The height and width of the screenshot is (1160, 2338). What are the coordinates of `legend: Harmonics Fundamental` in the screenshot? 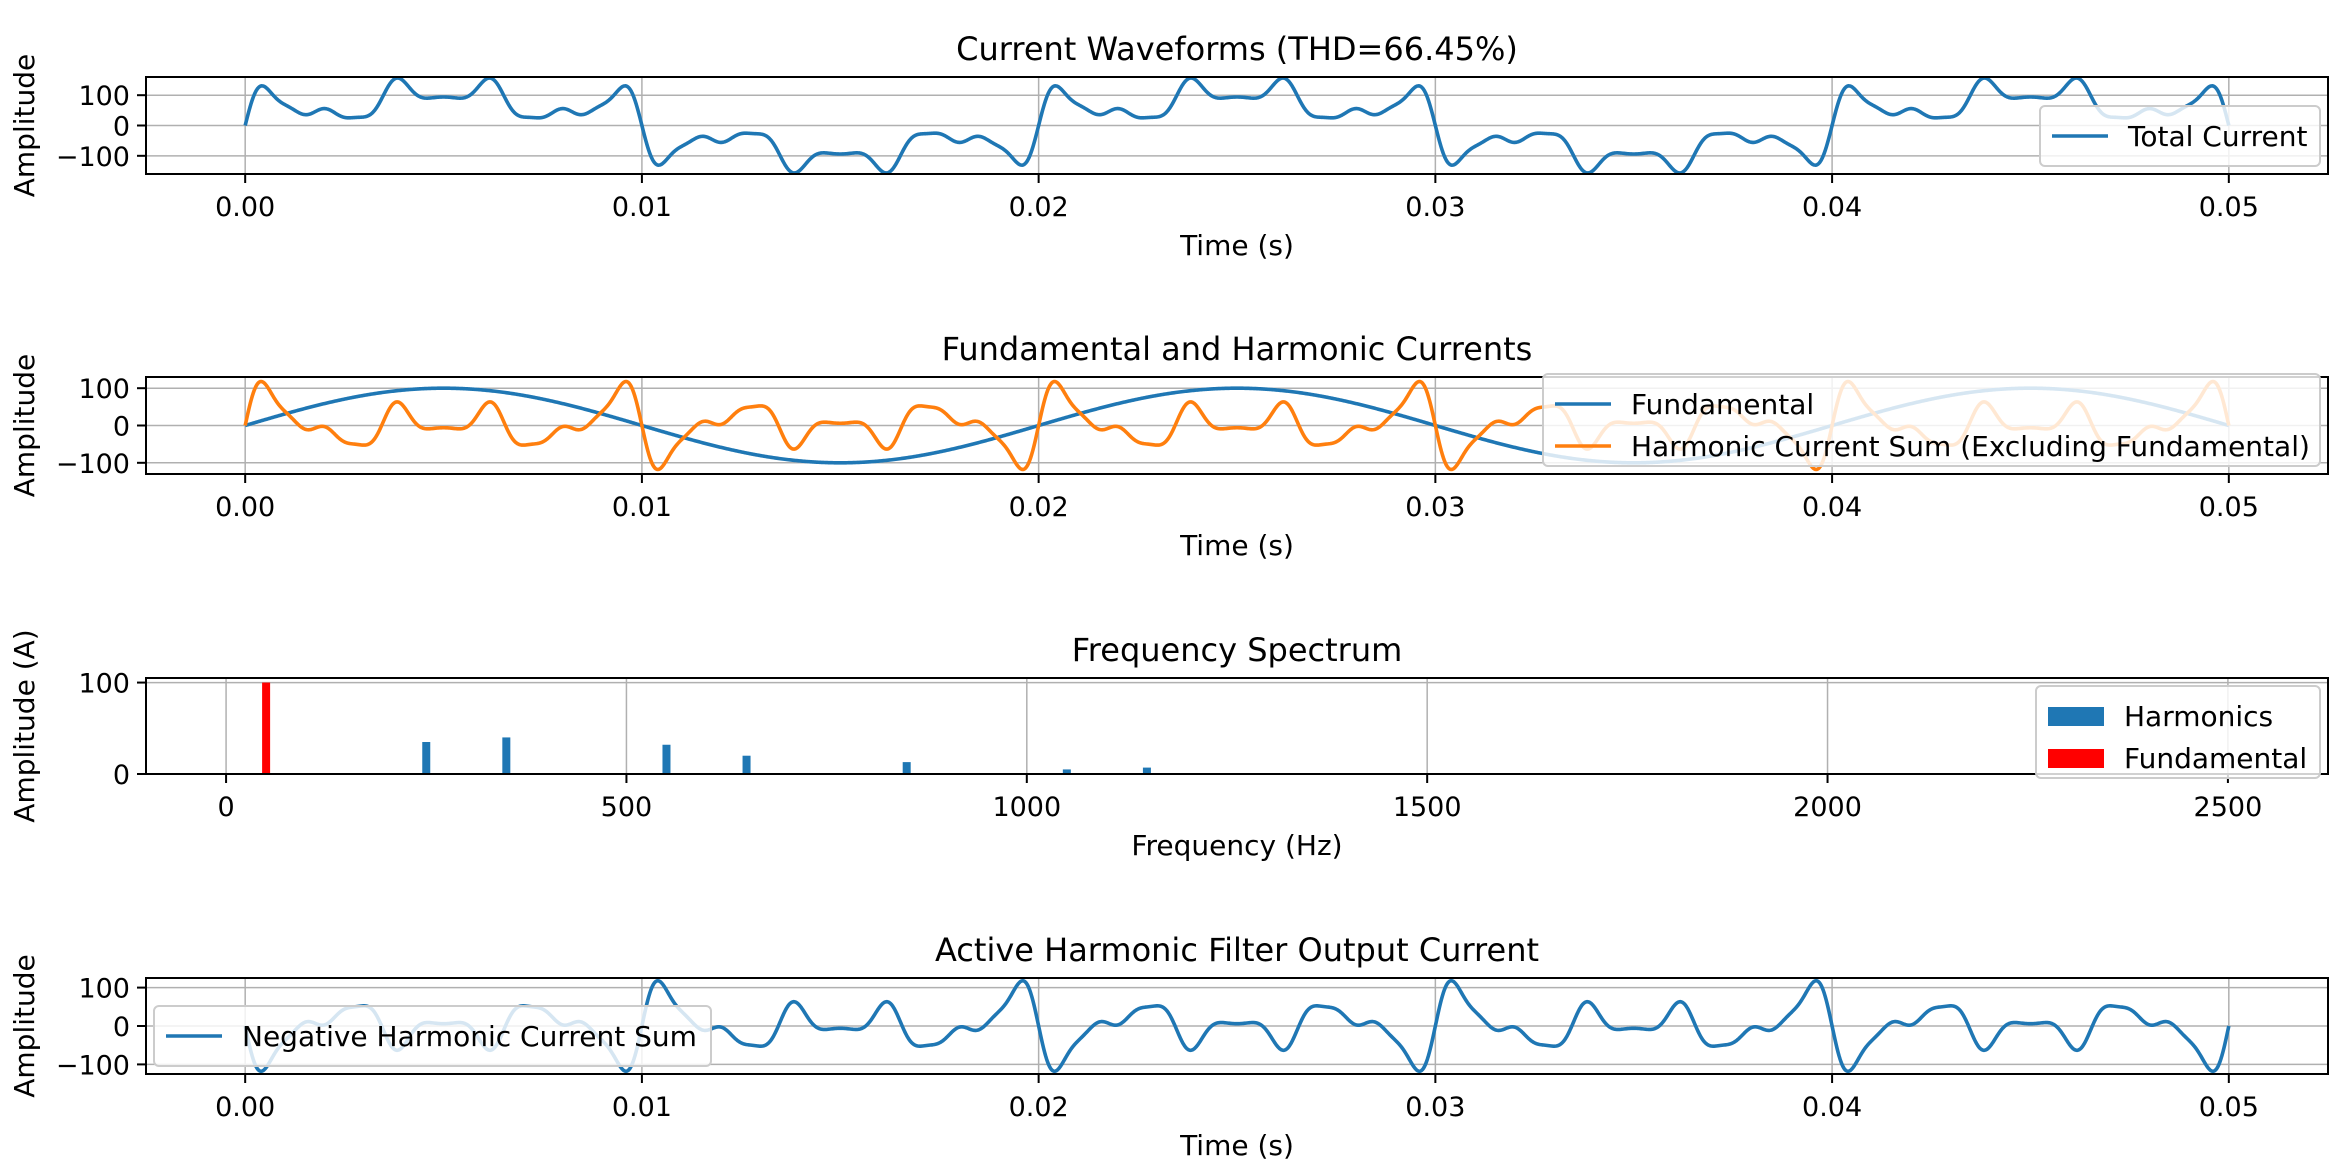 It's located at (2178, 732).